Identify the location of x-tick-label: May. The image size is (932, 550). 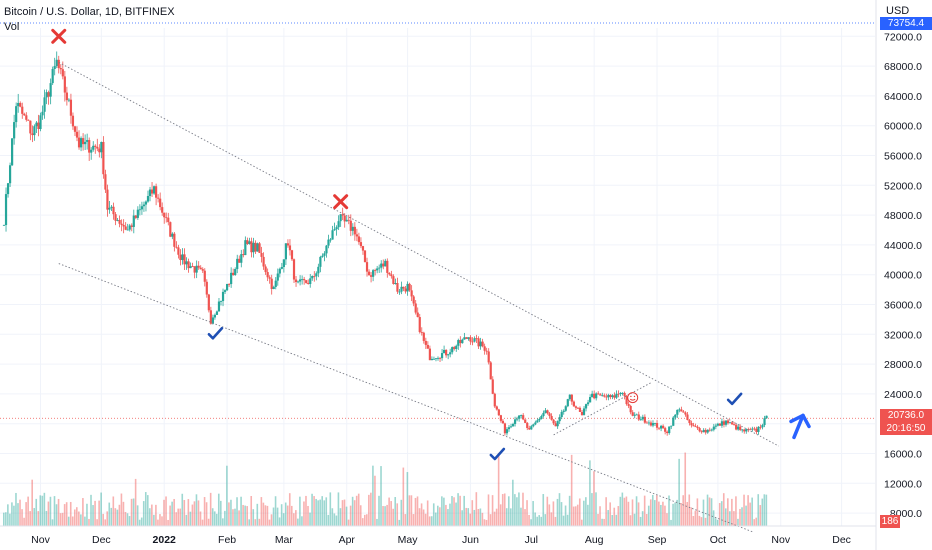
(408, 540).